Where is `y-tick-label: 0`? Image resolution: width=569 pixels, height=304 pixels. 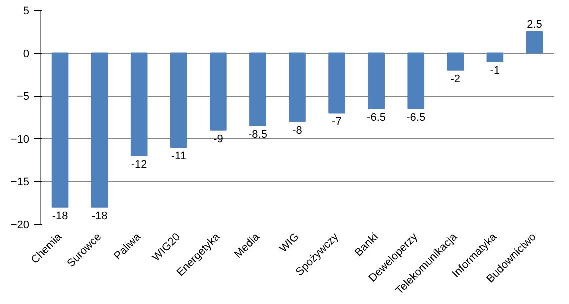
y-tick-label: 0 is located at coordinates (26, 54).